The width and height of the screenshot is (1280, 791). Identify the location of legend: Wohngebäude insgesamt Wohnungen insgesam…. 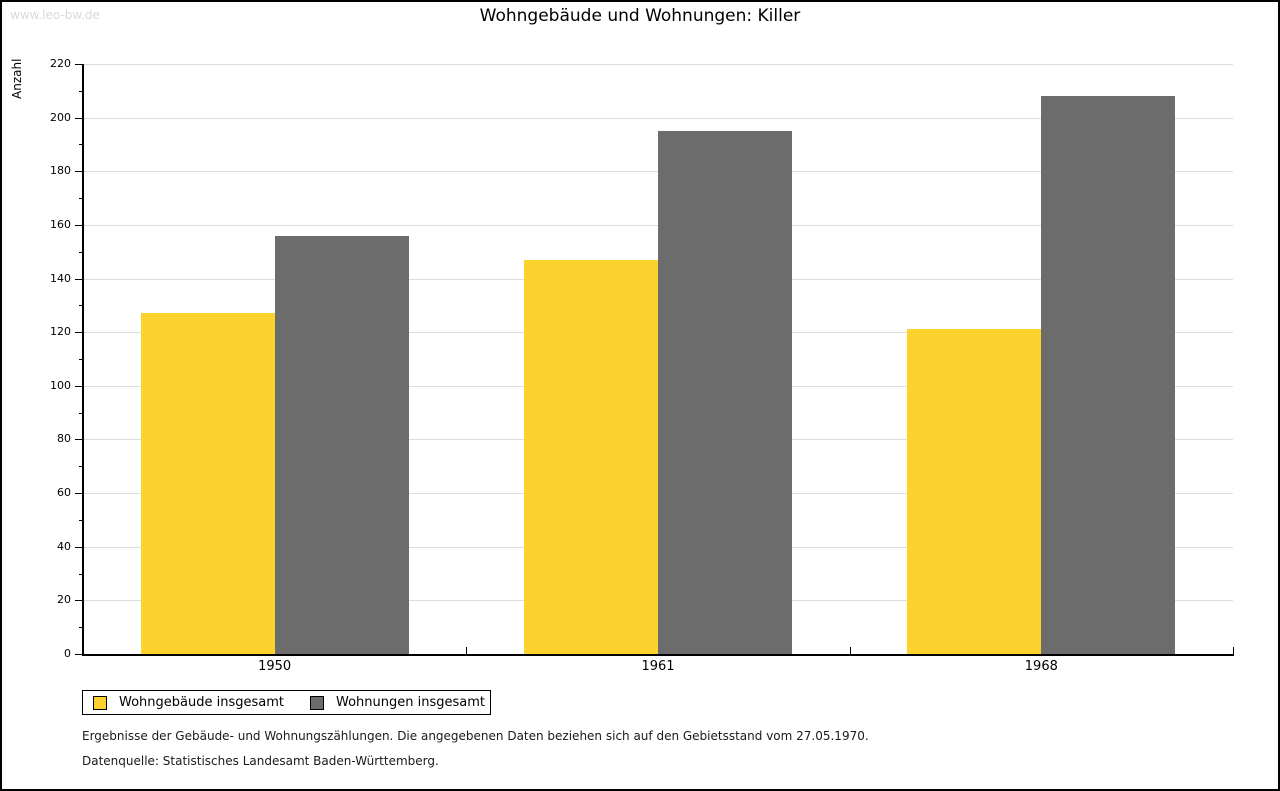
(286, 702).